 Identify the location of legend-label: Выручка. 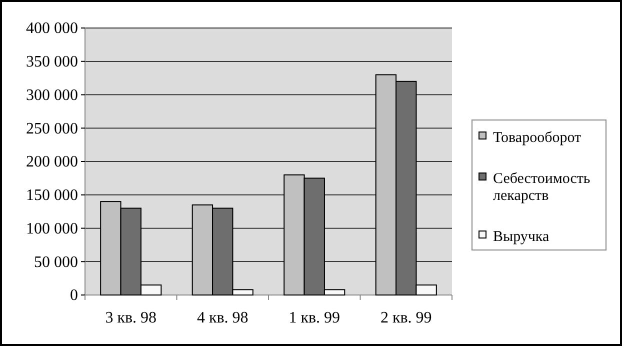
(521, 237).